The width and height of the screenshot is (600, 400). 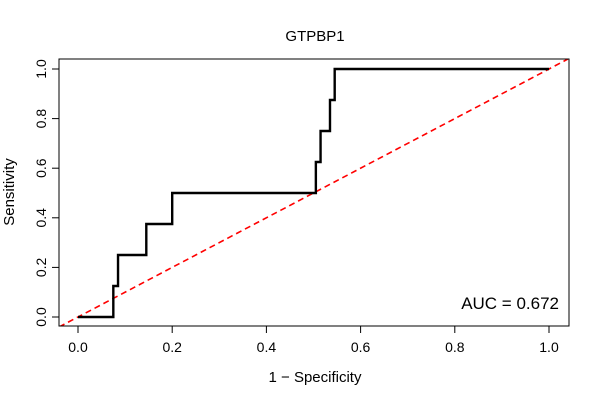 I want to click on x-tick-label: 0.2, so click(x=172, y=347).